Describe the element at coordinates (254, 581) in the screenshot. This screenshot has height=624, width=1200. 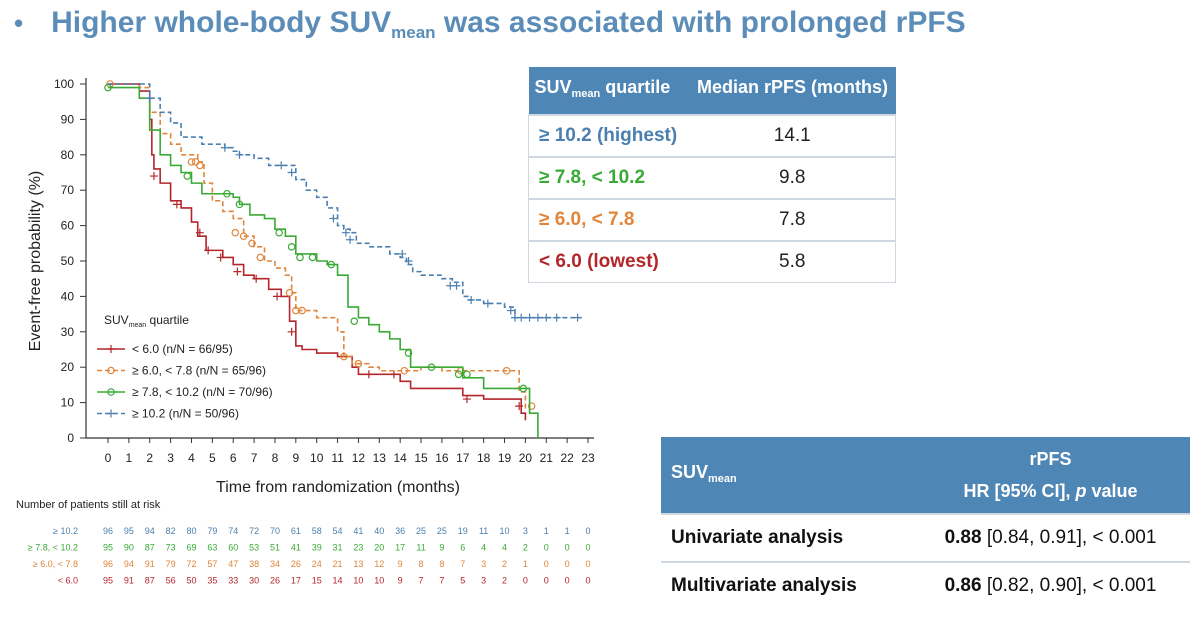
I see `at-risk-value: 30` at that location.